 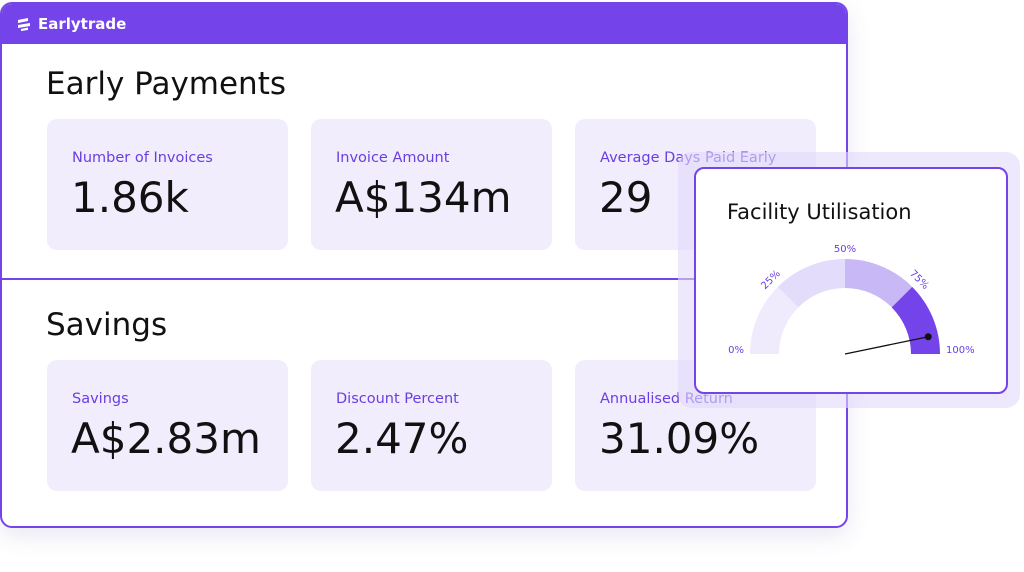 I want to click on gauge-card: Facility Utilisation 0% 25% 50% 75% 100%, so click(x=851, y=280).